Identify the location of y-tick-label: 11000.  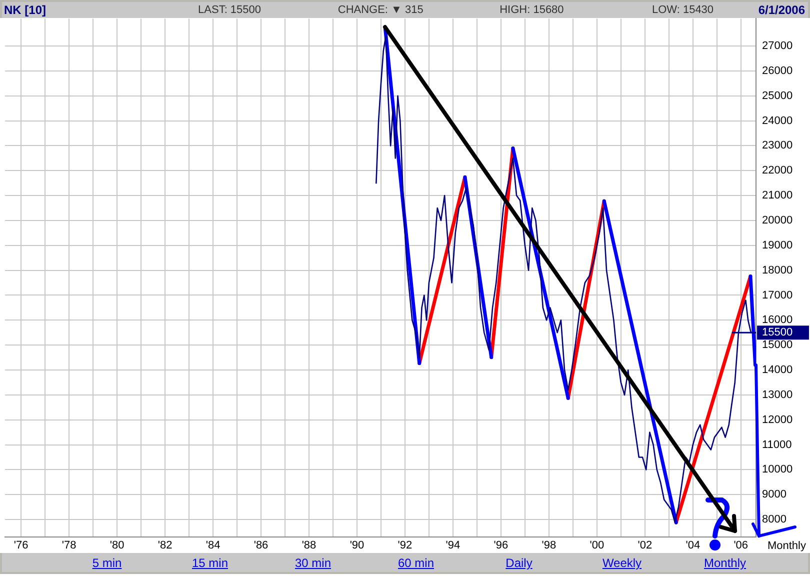
(777, 444).